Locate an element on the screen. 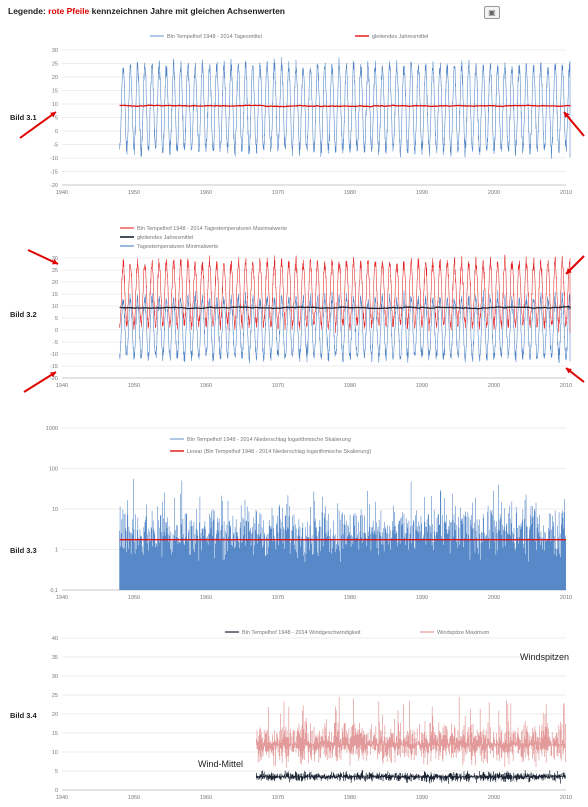 Image resolution: width=588 pixels, height=807 pixels. figure-label: Bild 3.3 is located at coordinates (23, 550).